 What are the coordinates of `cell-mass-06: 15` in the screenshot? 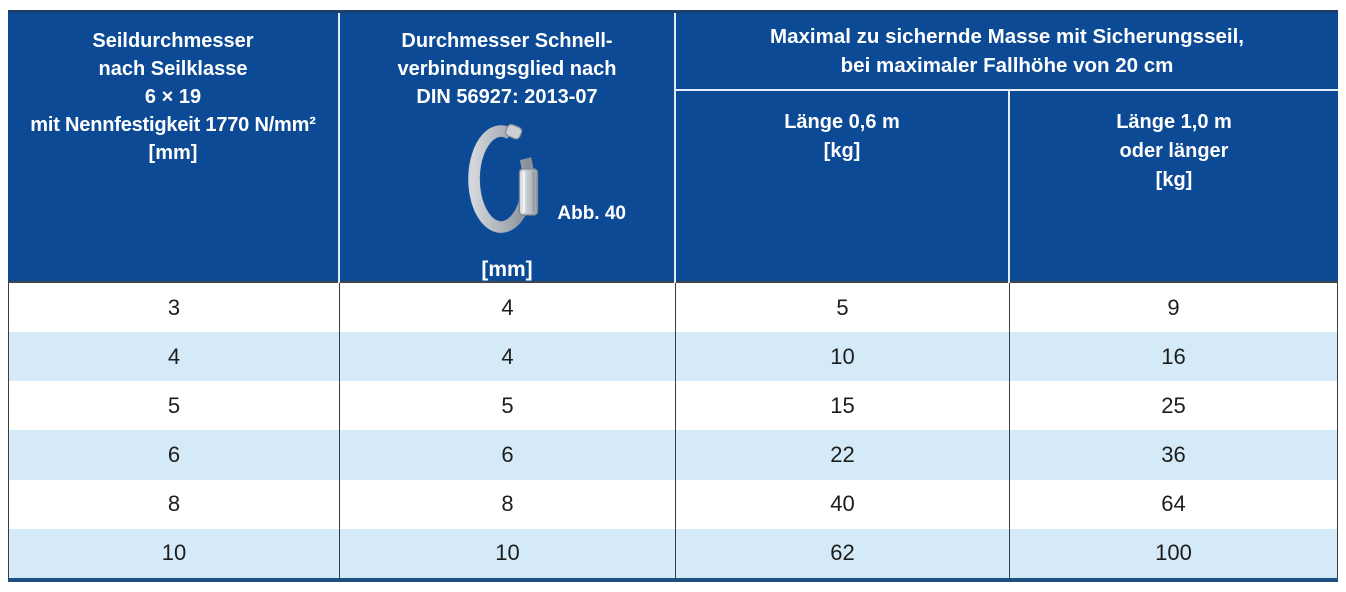 It's located at (843, 406).